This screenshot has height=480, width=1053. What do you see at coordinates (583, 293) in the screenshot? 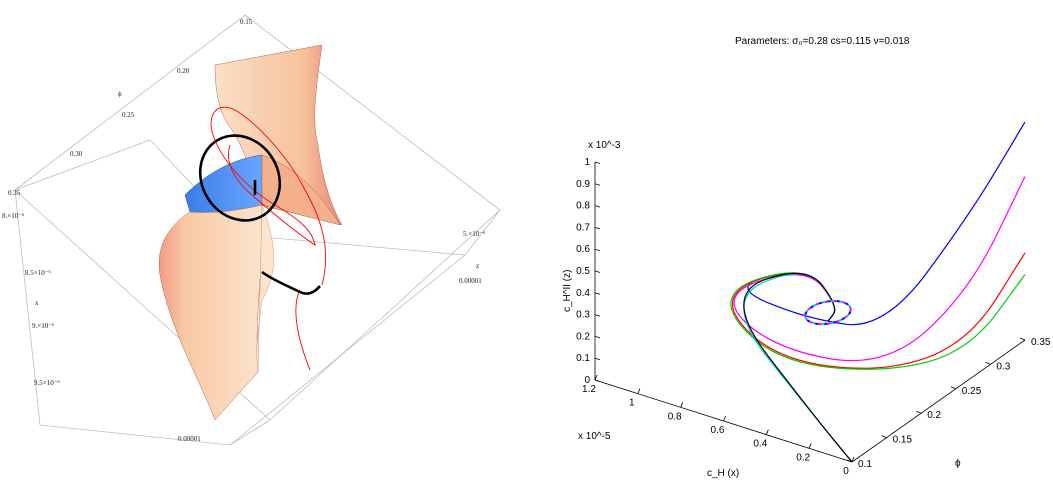
I see `z-tick-label: 0.4` at bounding box center [583, 293].